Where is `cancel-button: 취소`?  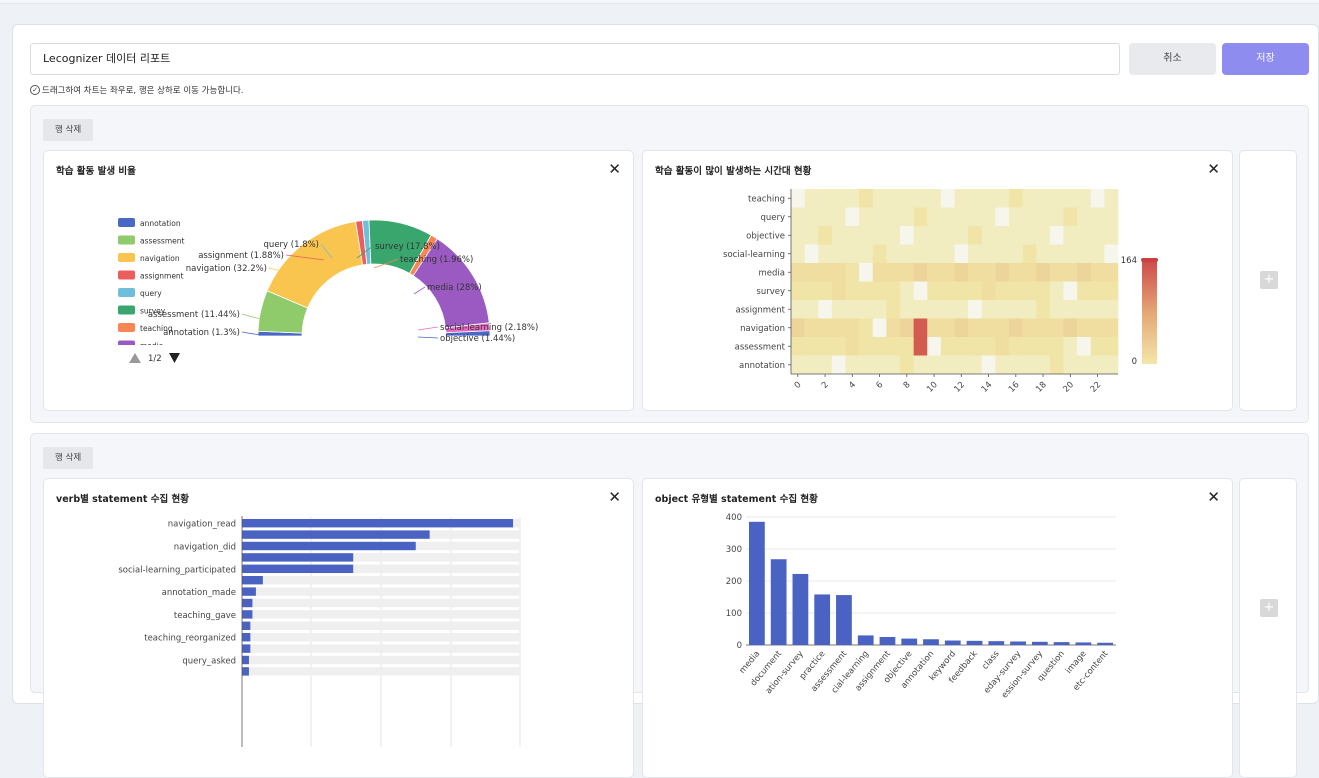
cancel-button: 취소 is located at coordinates (1172, 59).